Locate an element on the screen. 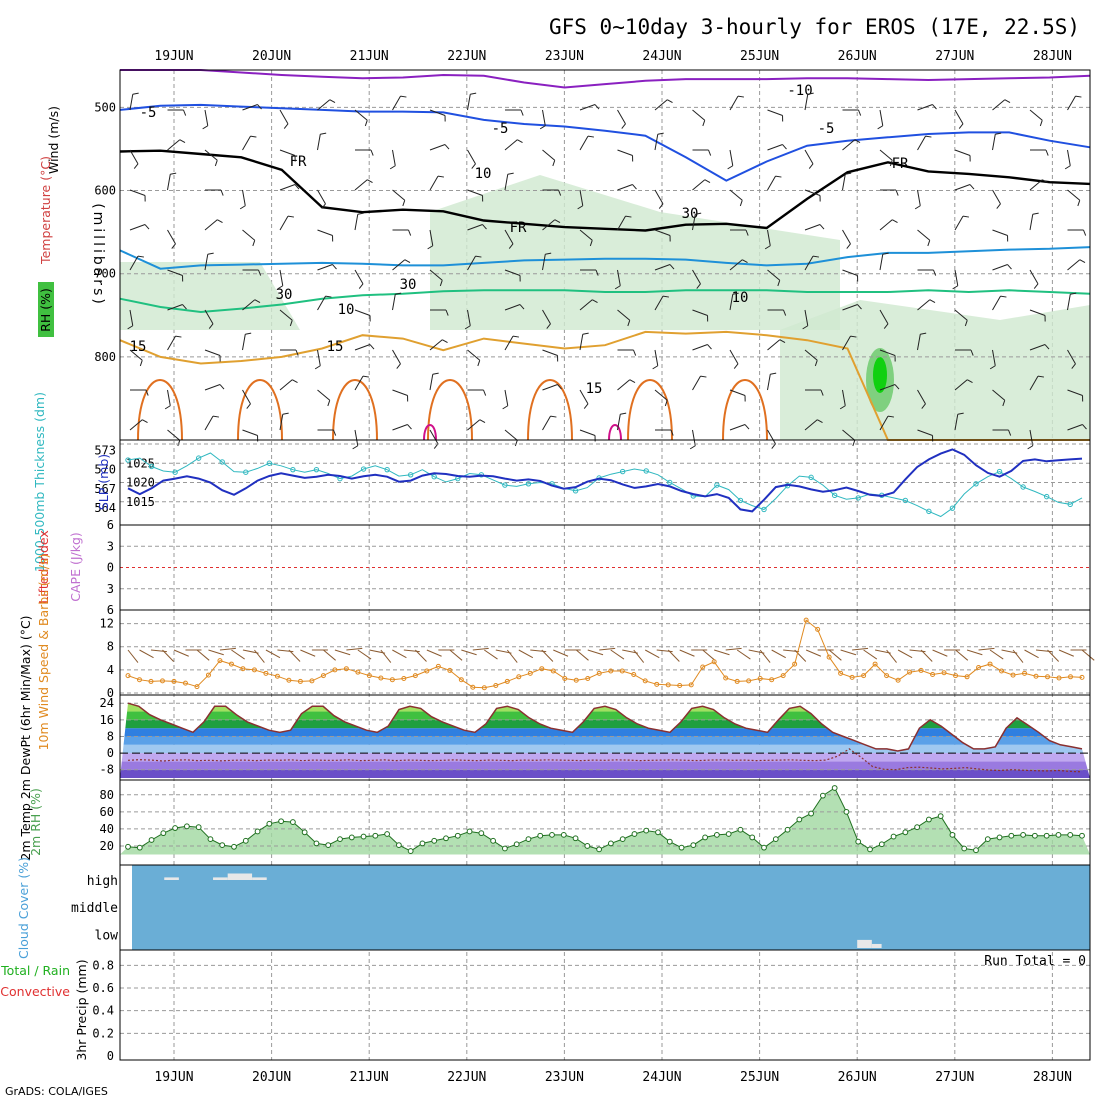  x-tick-label-top: 26JUN is located at coordinates (857, 56).